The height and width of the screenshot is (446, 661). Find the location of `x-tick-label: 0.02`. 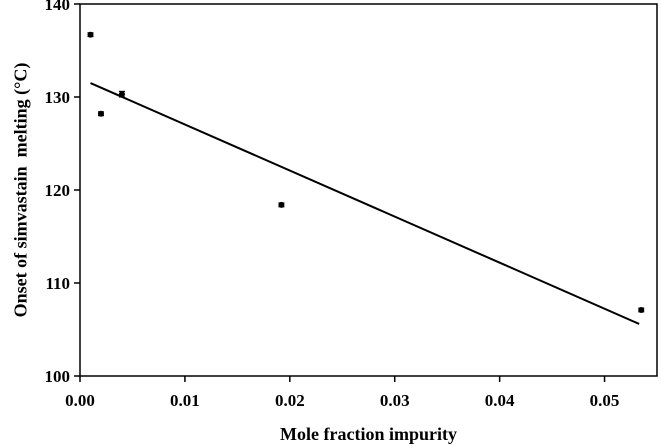

x-tick-label: 0.02 is located at coordinates (290, 400).